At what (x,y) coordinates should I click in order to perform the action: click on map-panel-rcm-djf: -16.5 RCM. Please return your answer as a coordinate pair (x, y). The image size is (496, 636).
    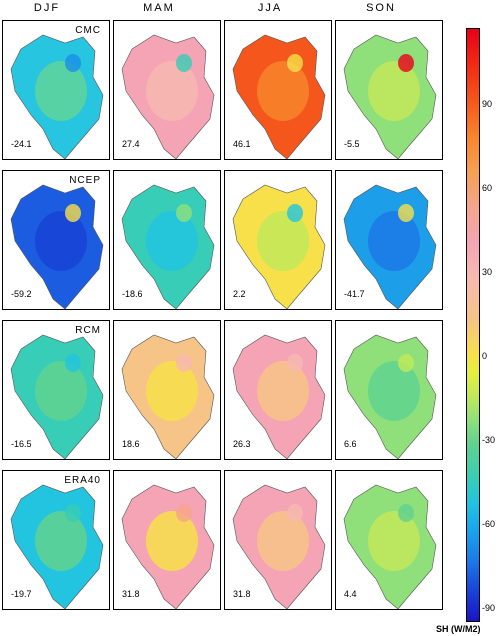
    Looking at the image, I should click on (56, 390).